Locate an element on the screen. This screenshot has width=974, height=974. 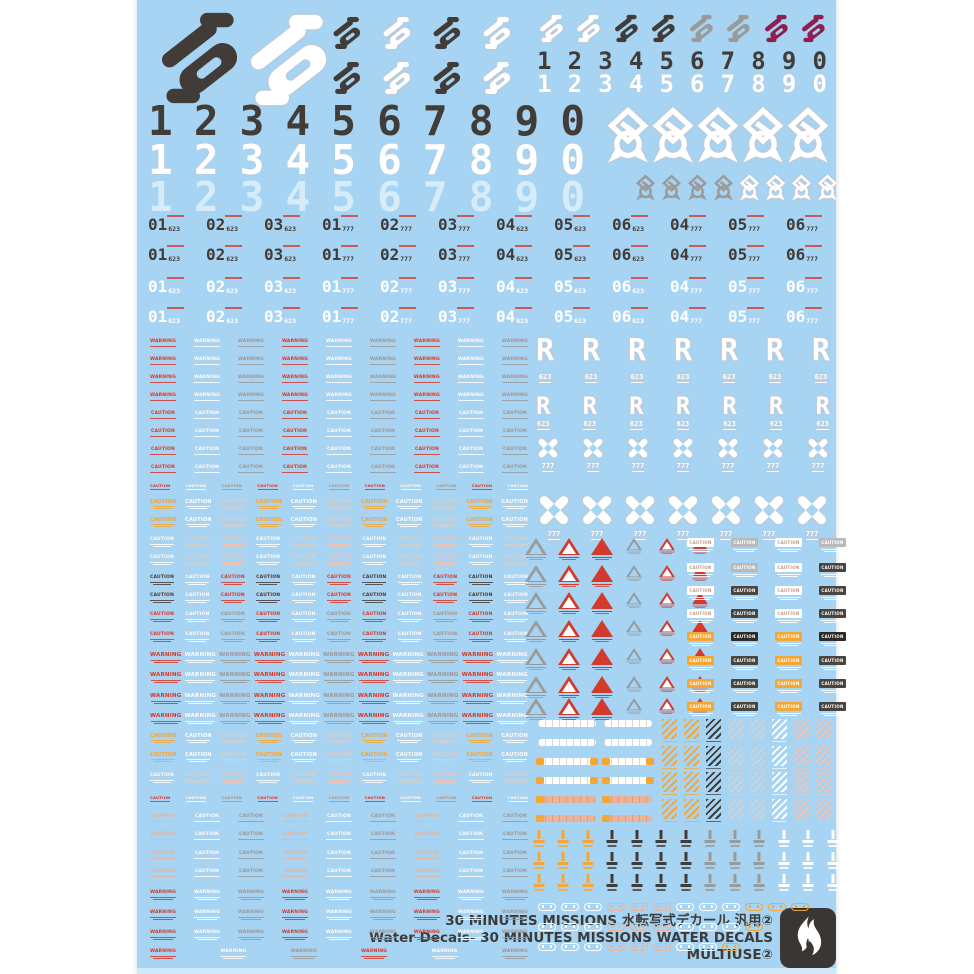
hatch-square is located at coordinates (823, 809).